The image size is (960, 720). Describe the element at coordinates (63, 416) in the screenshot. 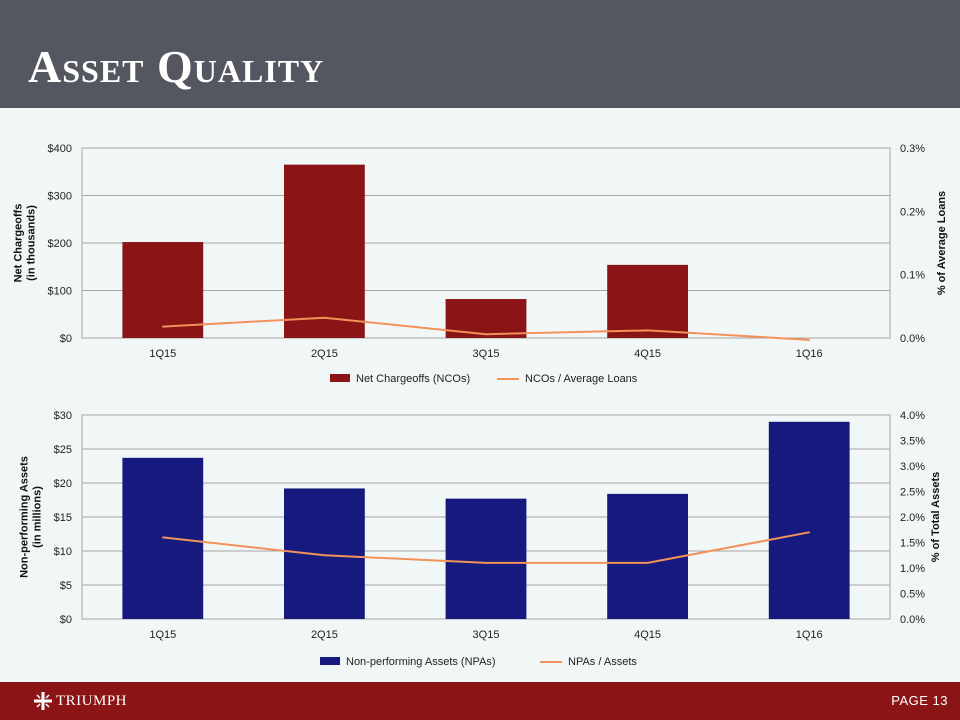

I see `y-tick-label: $30` at that location.